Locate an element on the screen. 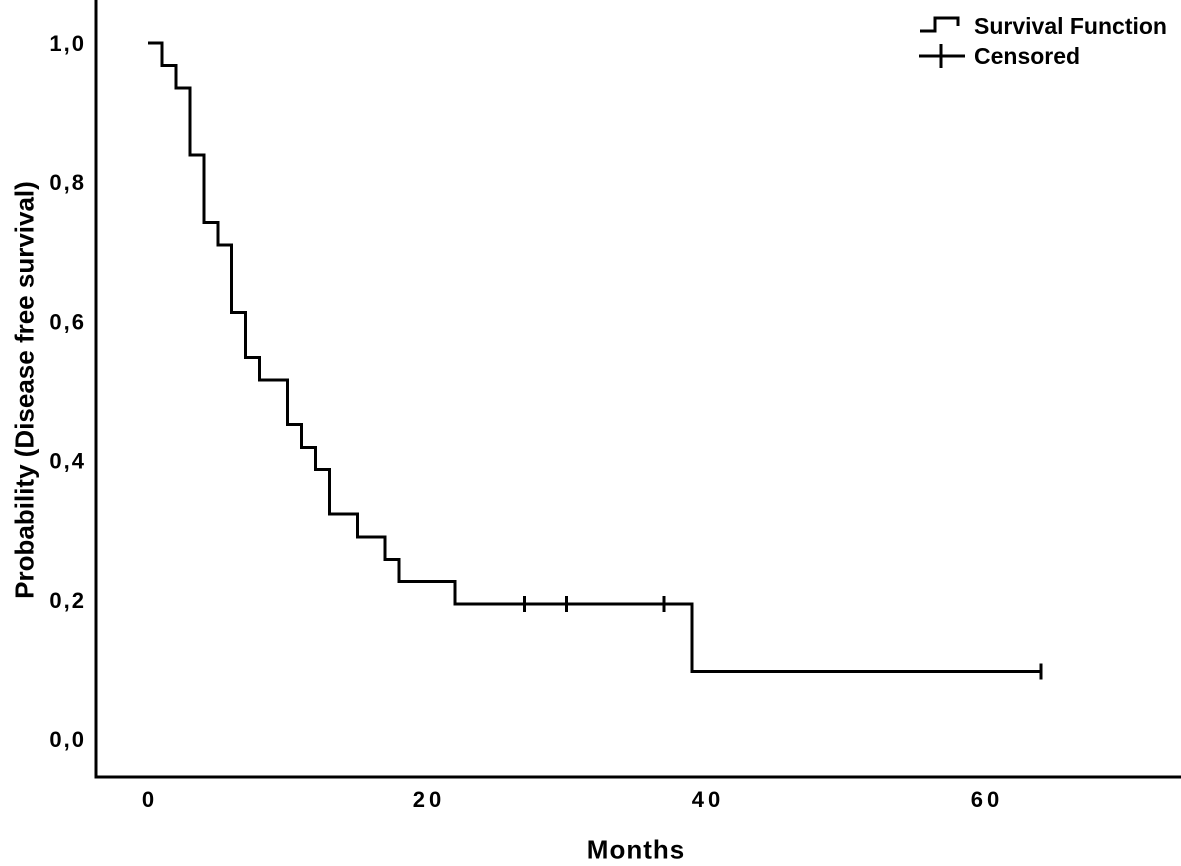 Image resolution: width=1181 pixels, height=866 pixels. y-axis-title: Probability (Disease free survival) is located at coordinates (24, 390).